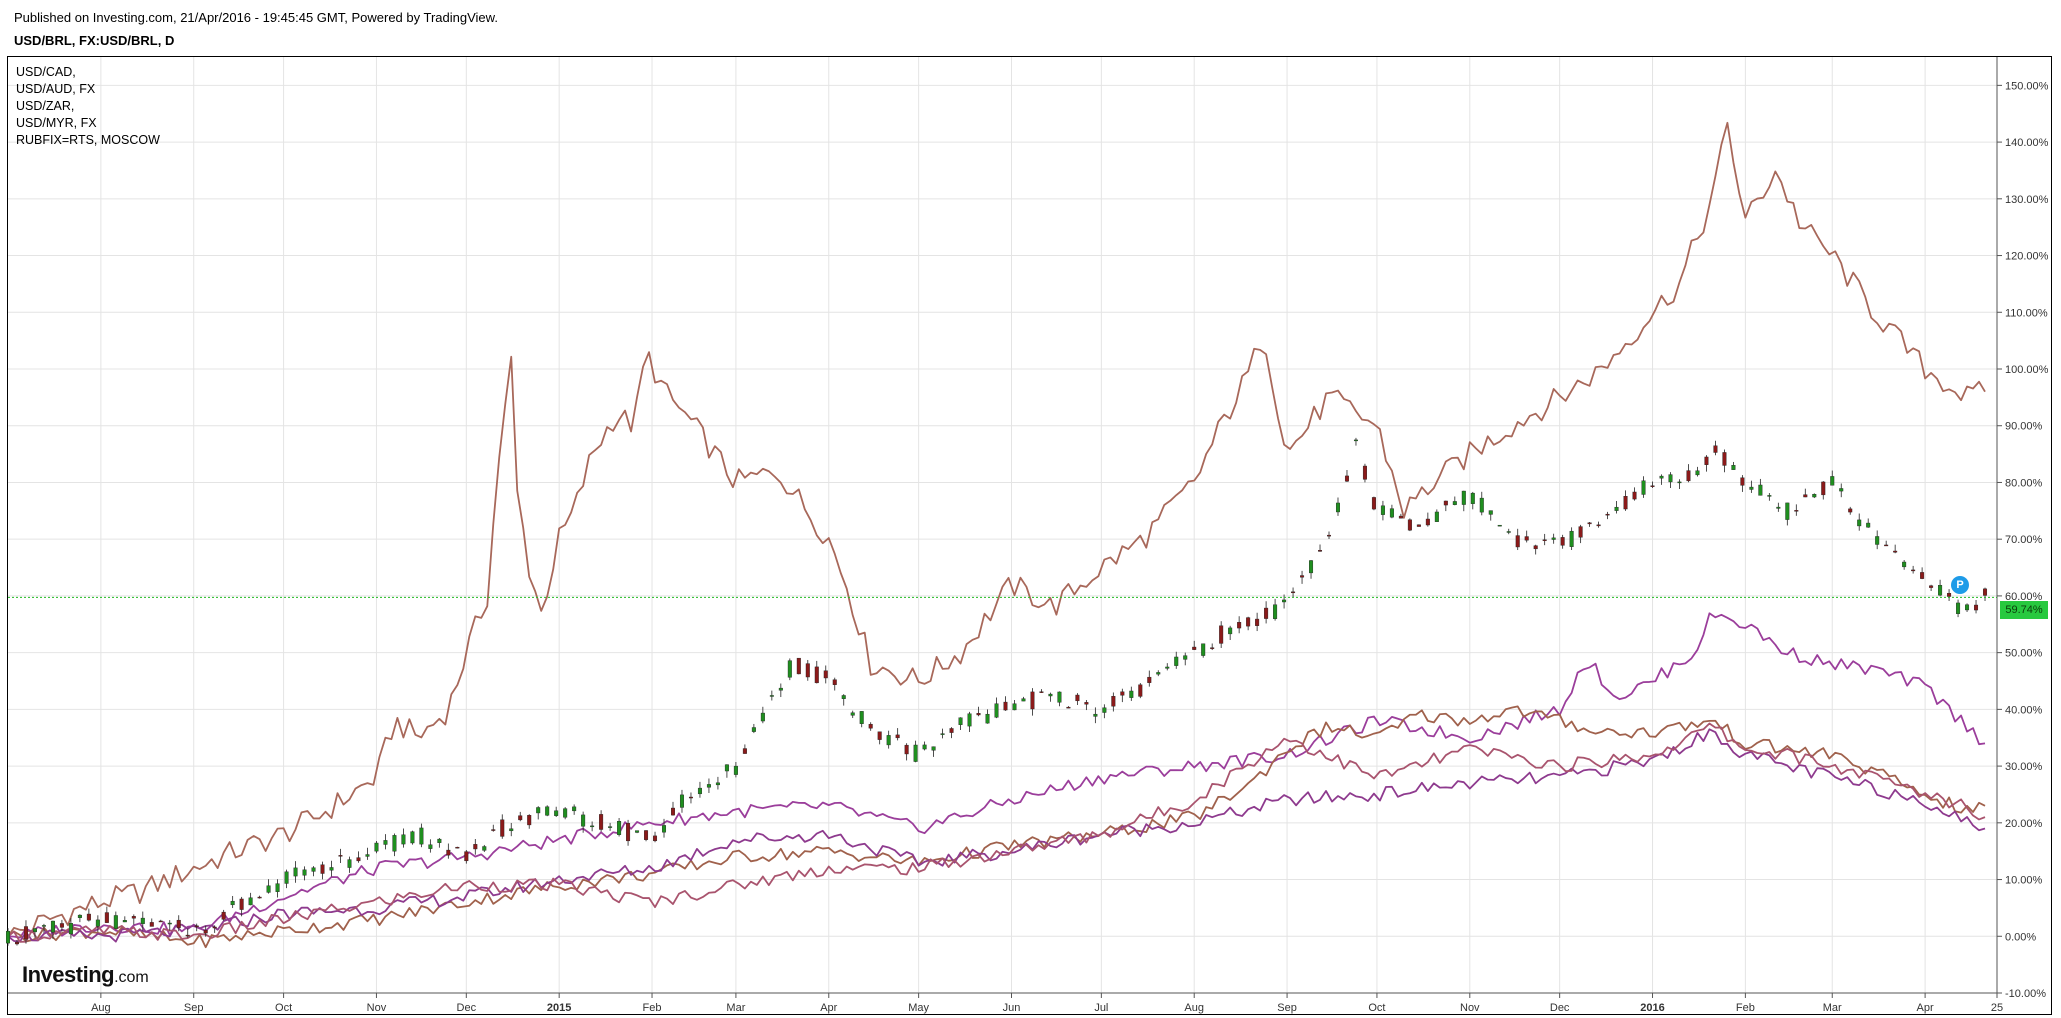 This screenshot has width=2061, height=1018. Describe the element at coordinates (1101, 1008) in the screenshot. I see `x-tick-label: Jul` at that location.